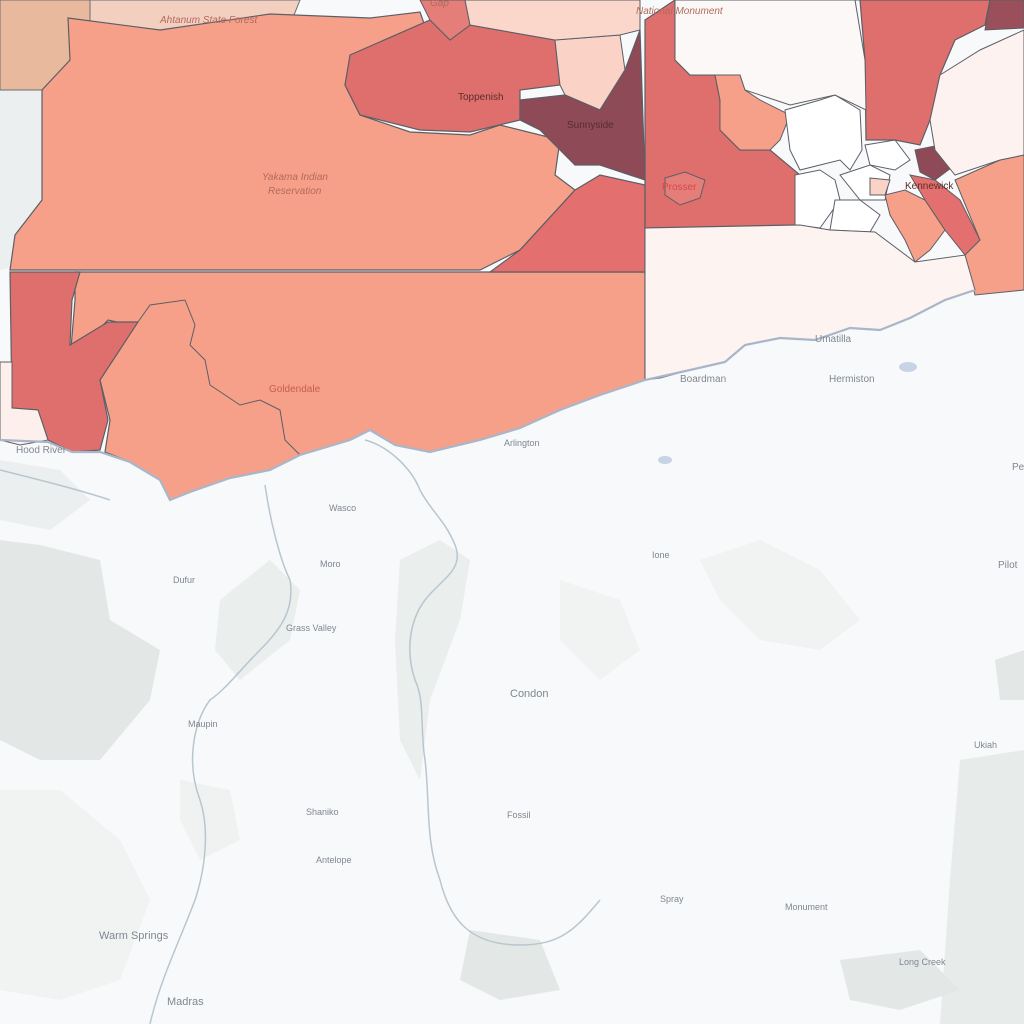 The image size is (1024, 1024). Describe the element at coordinates (322, 812) in the screenshot. I see `label-shaniko: Shaniko` at that location.